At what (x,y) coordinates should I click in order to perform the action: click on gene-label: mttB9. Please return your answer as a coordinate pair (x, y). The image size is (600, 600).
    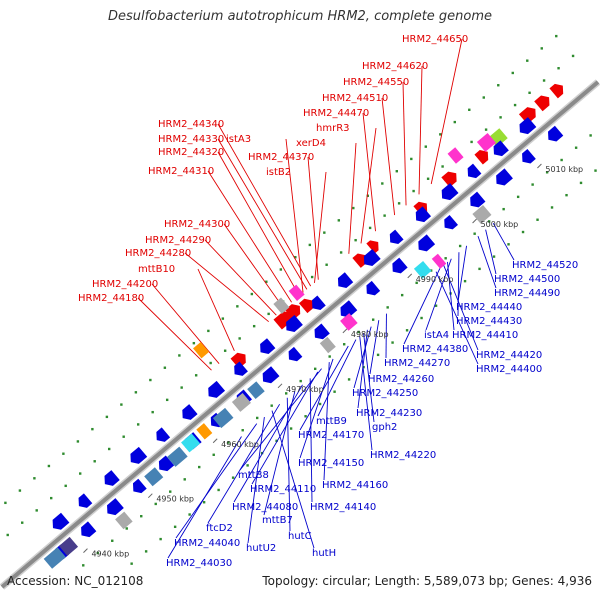
    Looking at the image, I should click on (331, 421).